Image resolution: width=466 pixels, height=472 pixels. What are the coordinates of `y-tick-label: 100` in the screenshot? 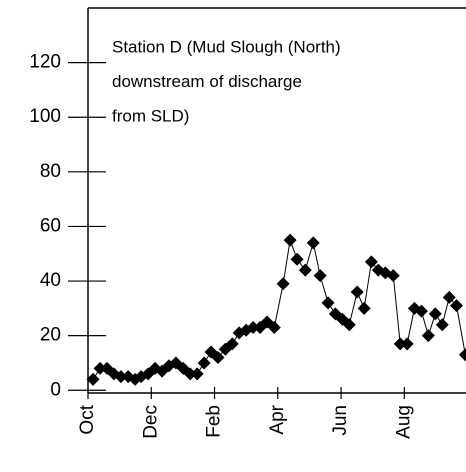 It's located at (45, 116).